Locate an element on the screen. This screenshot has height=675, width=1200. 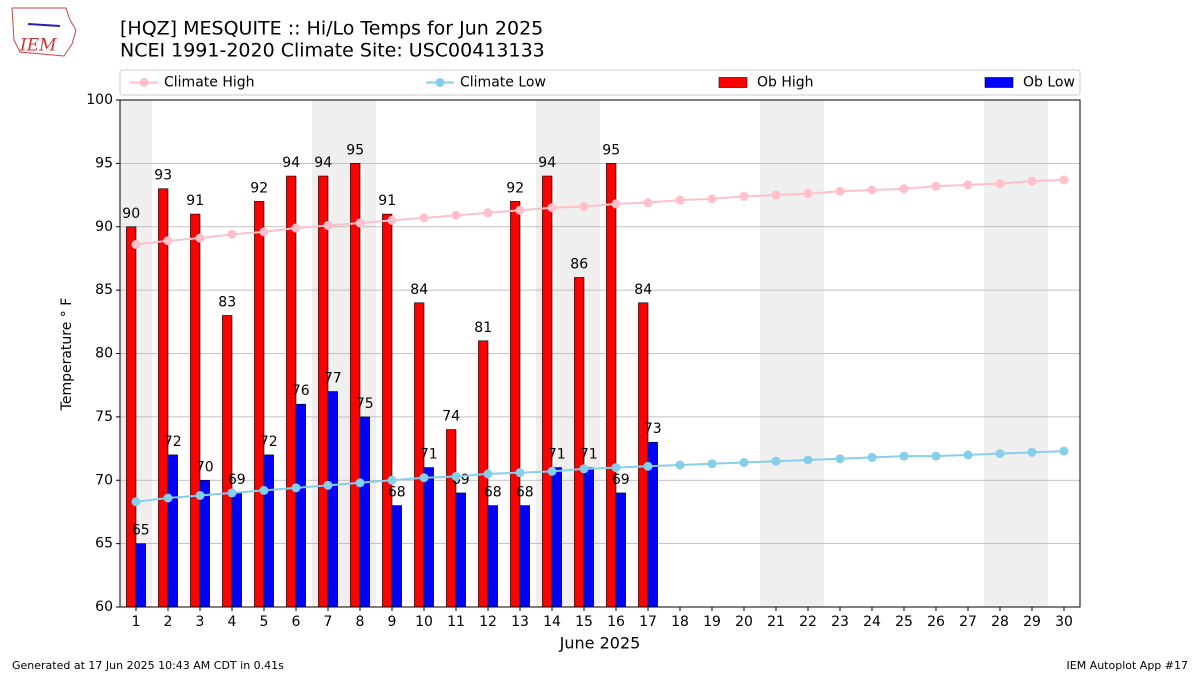
legend-label: Climate Low is located at coordinates (503, 83).